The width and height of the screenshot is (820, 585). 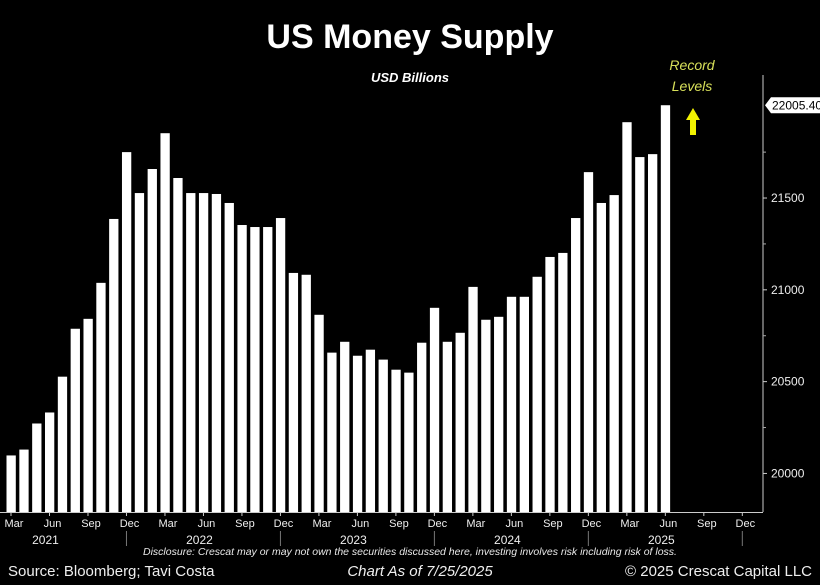 I want to click on last-value-callout, so click(x=792, y=105).